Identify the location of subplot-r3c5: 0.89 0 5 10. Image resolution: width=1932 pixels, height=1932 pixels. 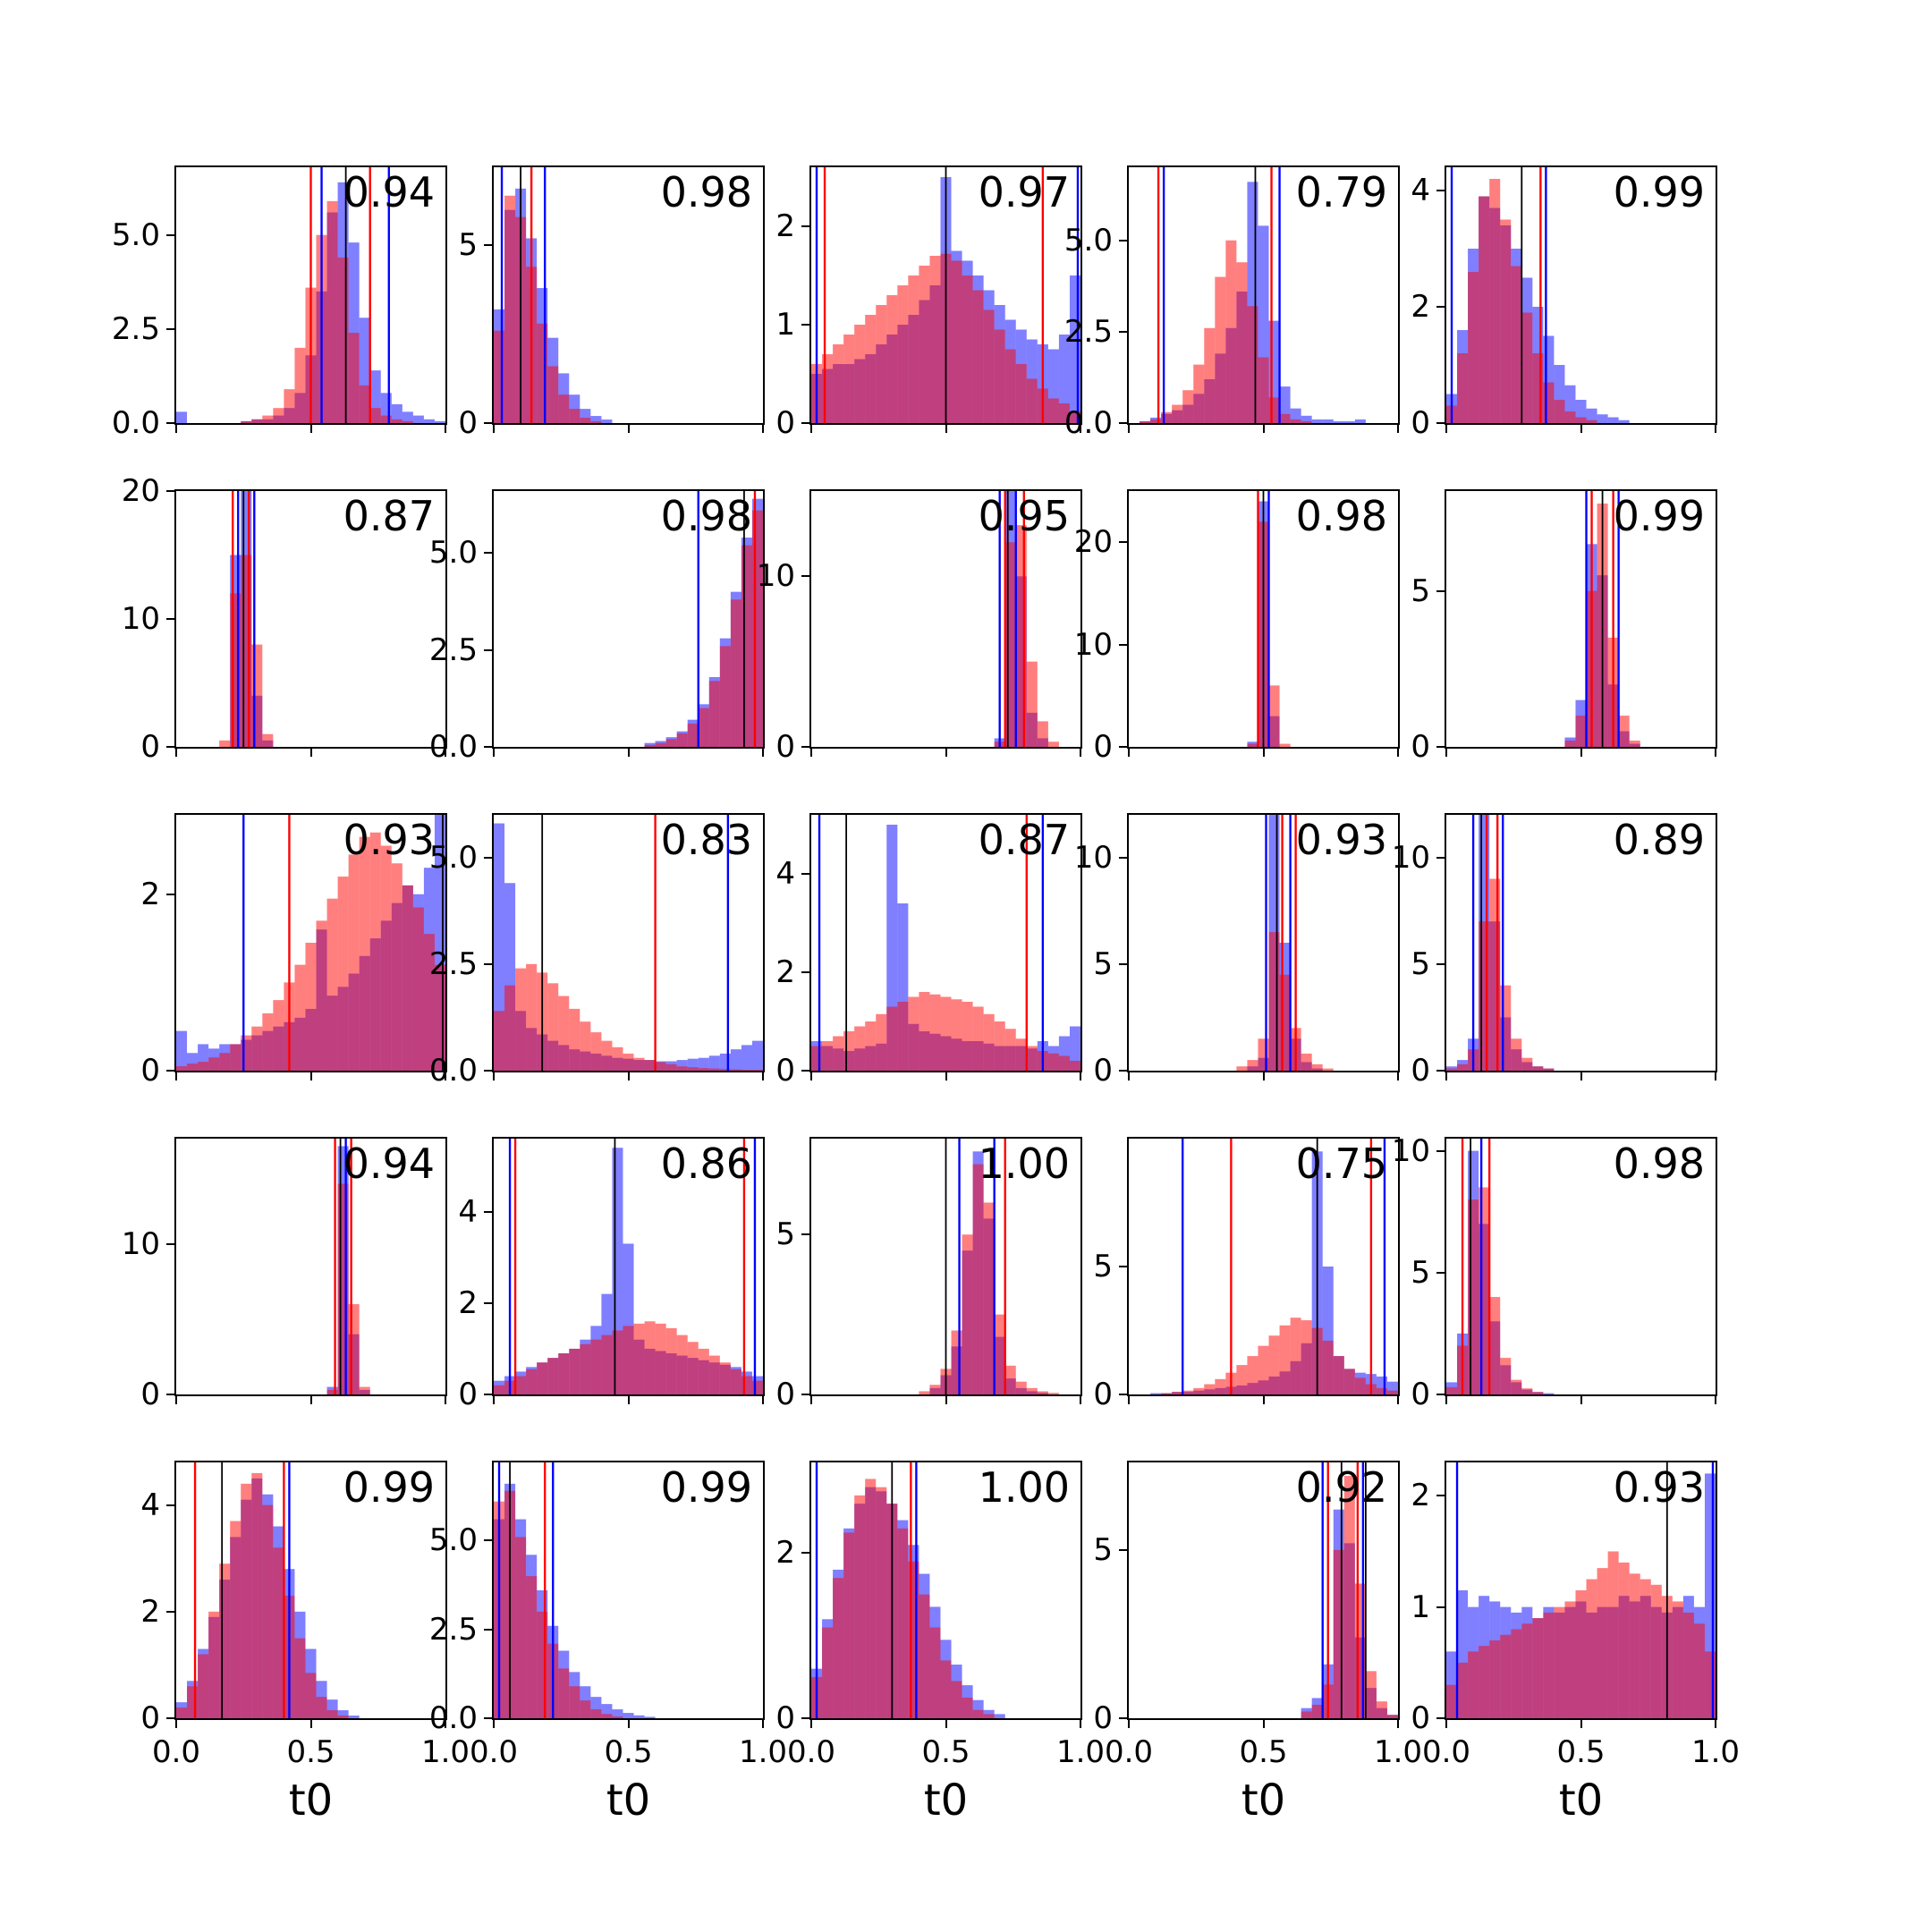
(1554, 951).